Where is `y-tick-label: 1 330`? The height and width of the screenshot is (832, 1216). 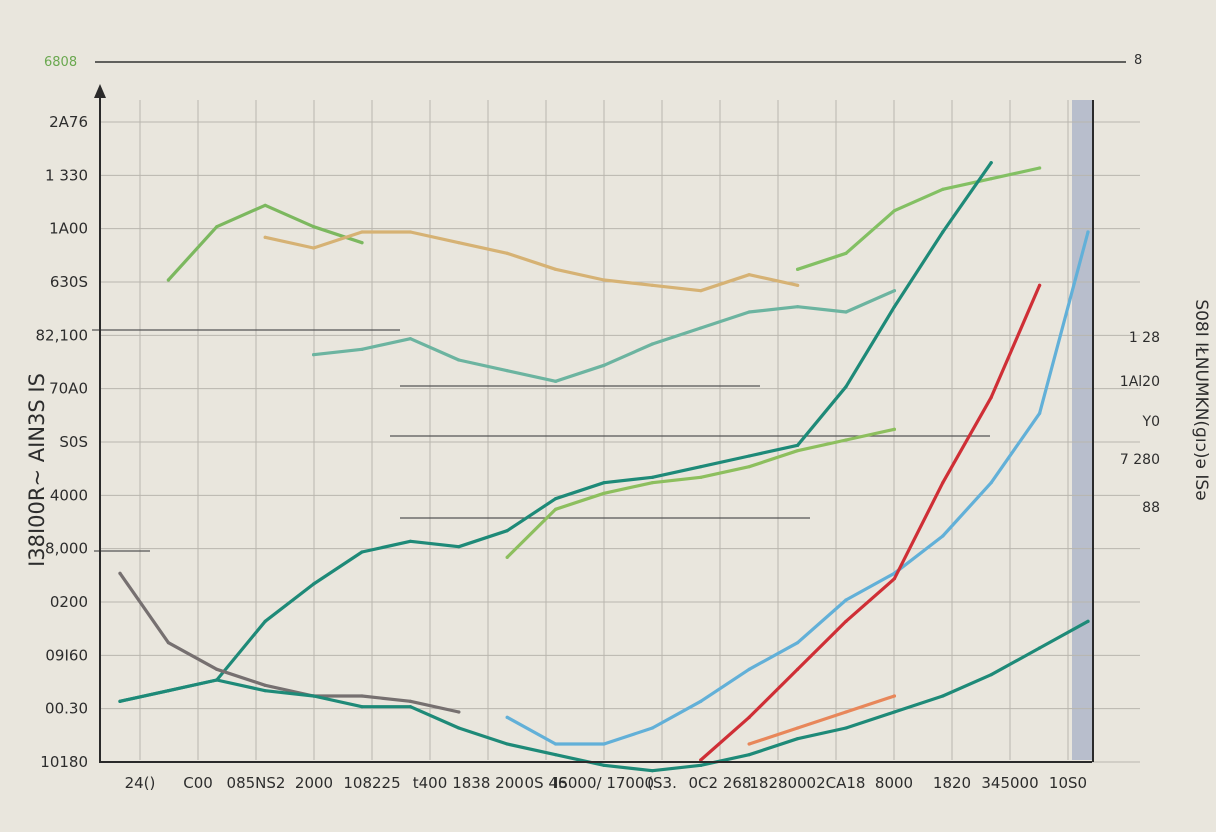 y-tick-label: 1 330 is located at coordinates (66, 175).